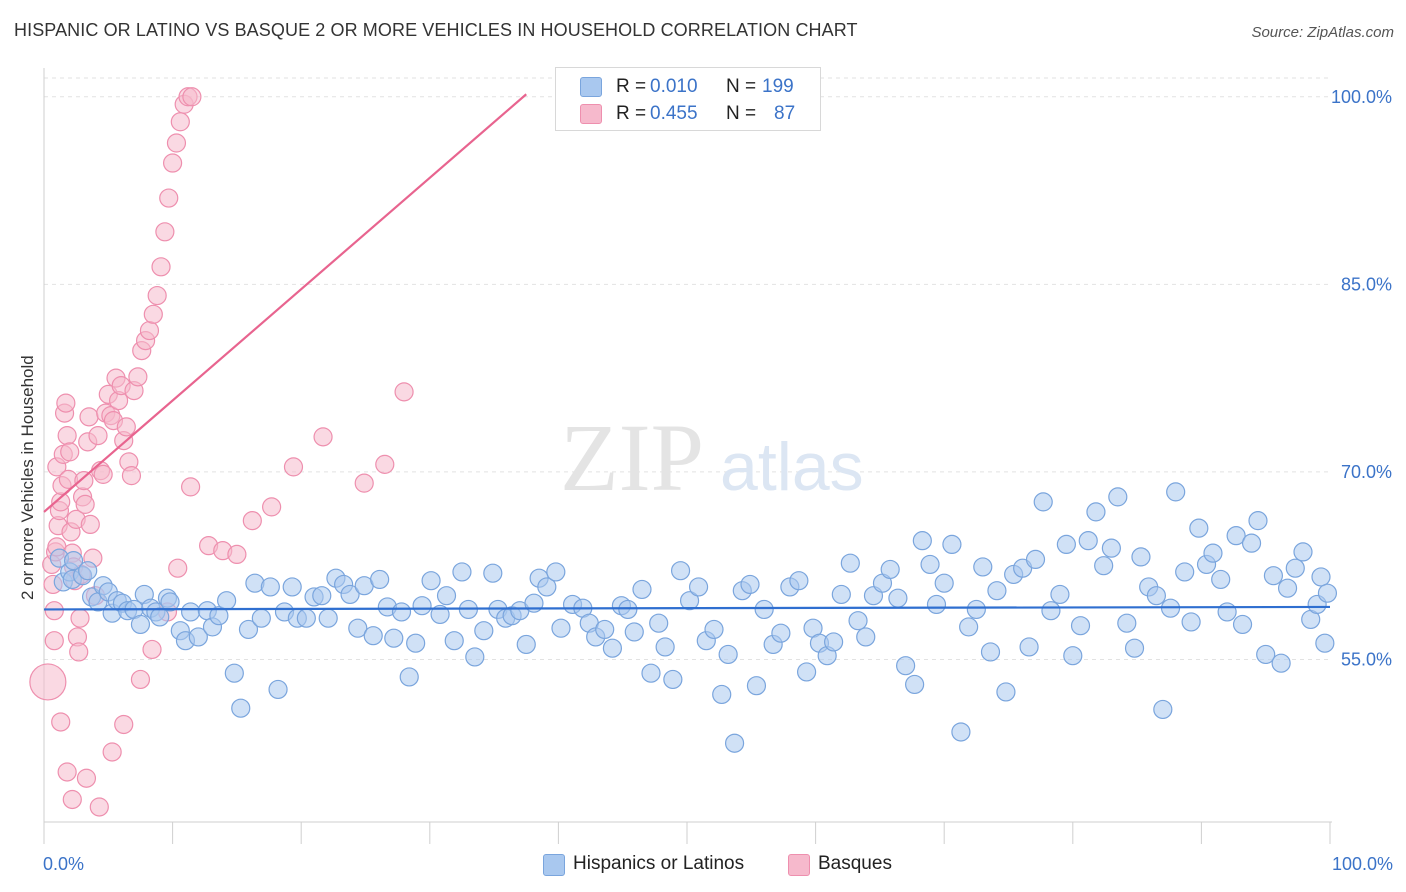  Describe the element at coordinates (785, 113) in the screenshot. I see `legend-n-value: 87` at that location.